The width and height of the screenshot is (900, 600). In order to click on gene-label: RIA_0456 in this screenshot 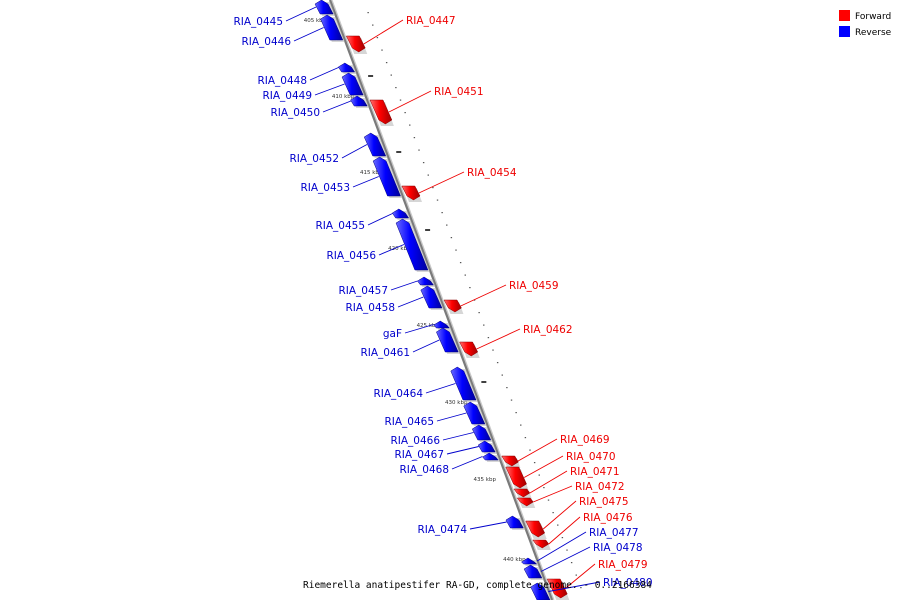, I will do `click(351, 256)`.